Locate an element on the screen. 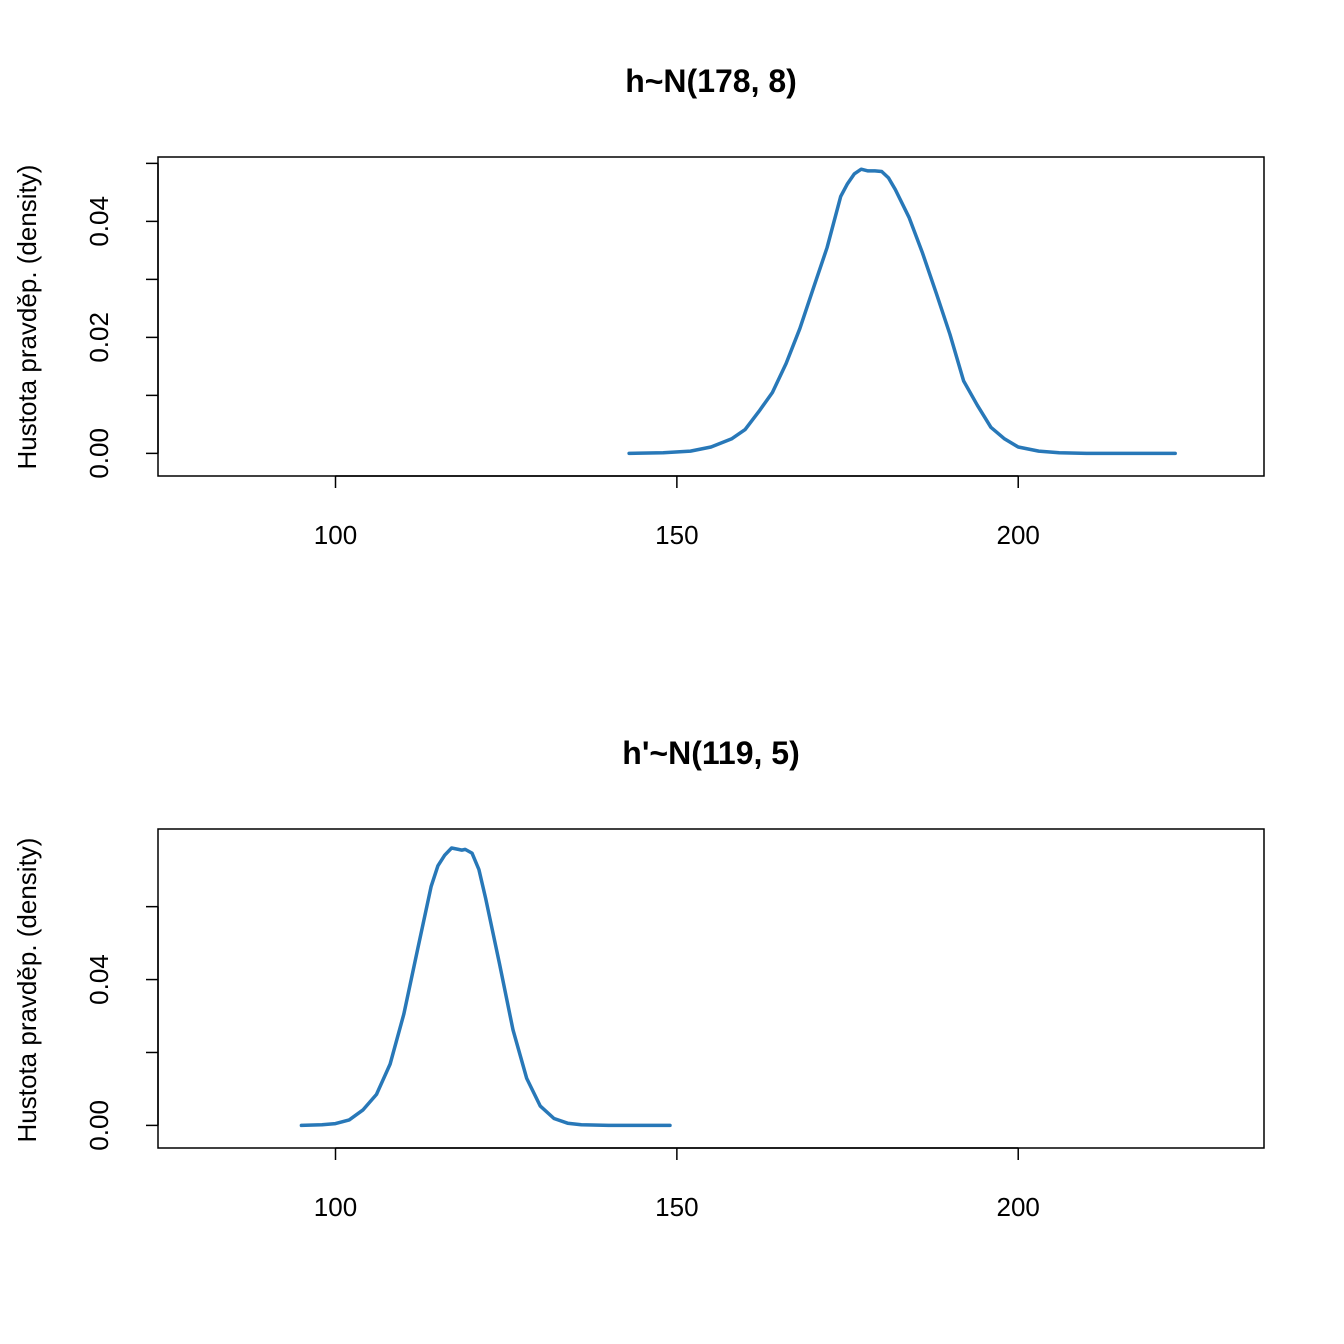  y-axis-label-2: Hustota pravděp. (density) is located at coordinates (27, 990).